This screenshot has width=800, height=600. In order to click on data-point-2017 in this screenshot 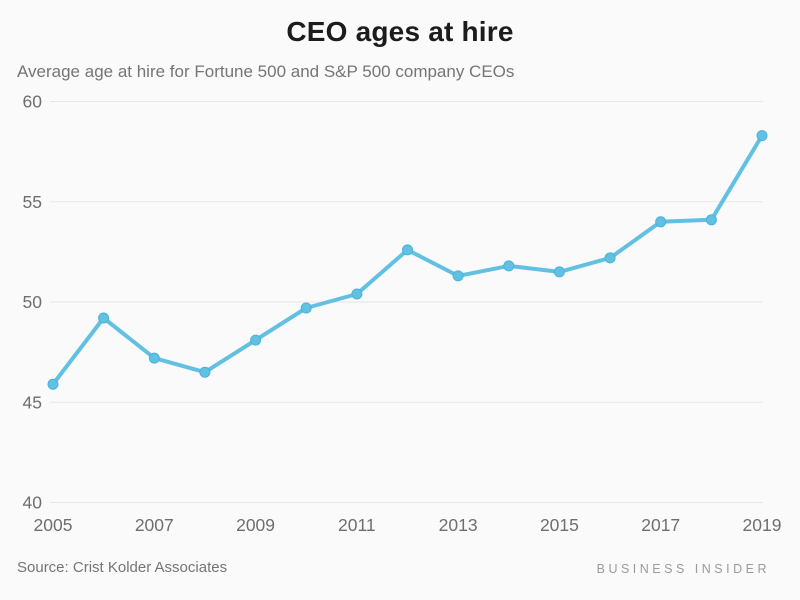, I will do `click(661, 222)`.